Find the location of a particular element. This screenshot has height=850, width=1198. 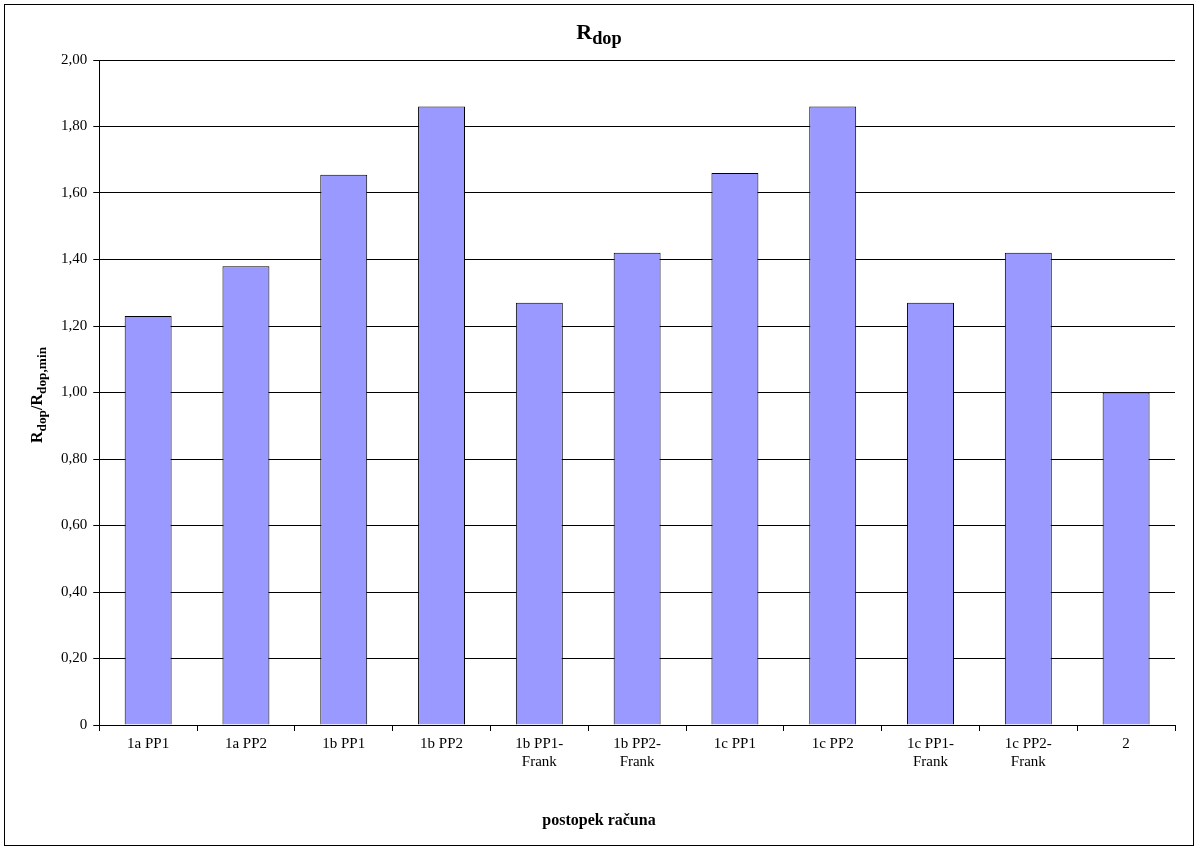

x-tick-label: 1c PP2 is located at coordinates (832, 742).